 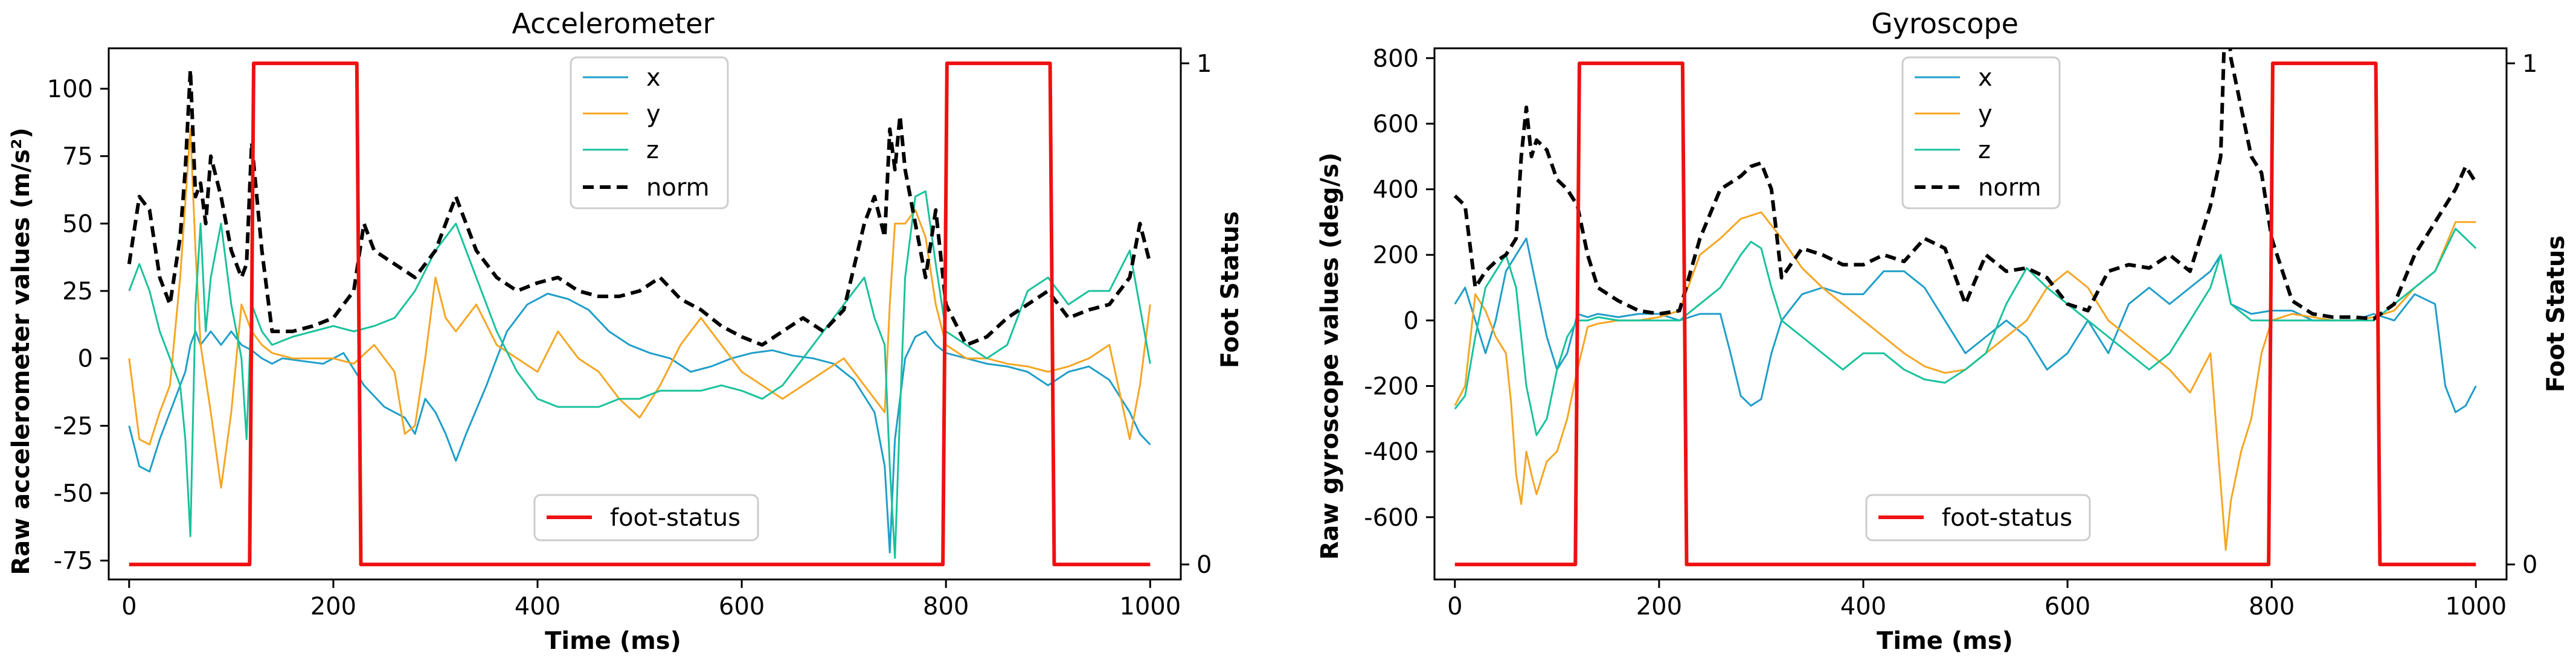 I want to click on y-tick-label: -600, so click(x=1391, y=518).